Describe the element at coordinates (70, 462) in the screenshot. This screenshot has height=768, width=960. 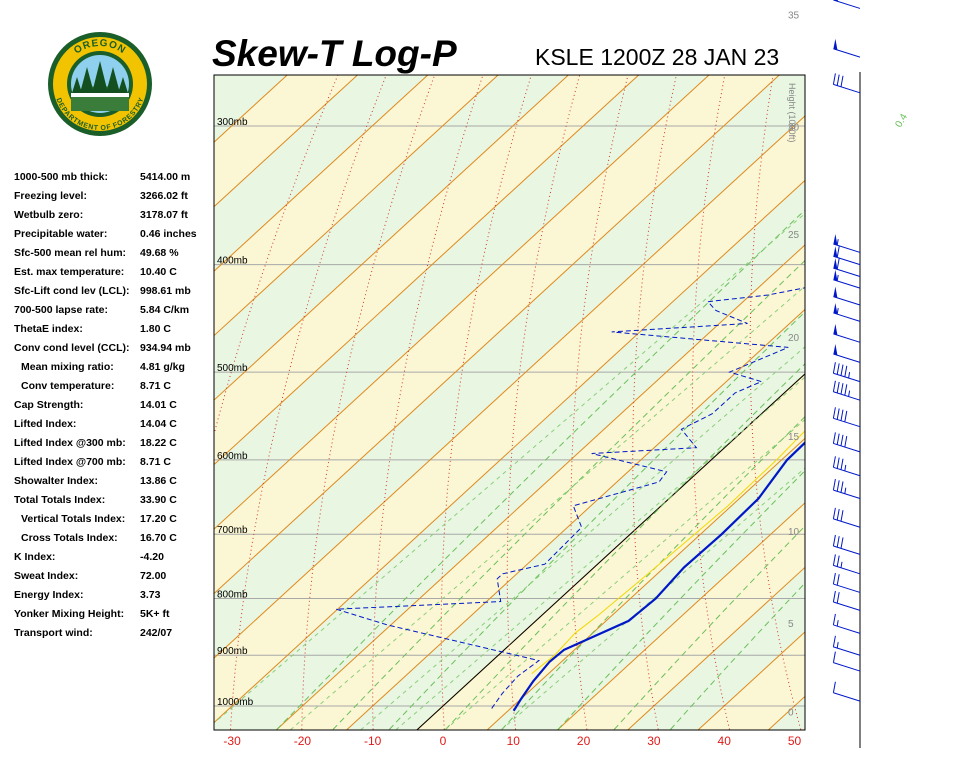
I see `stat-label: Lifted Index @700 mb:` at that location.